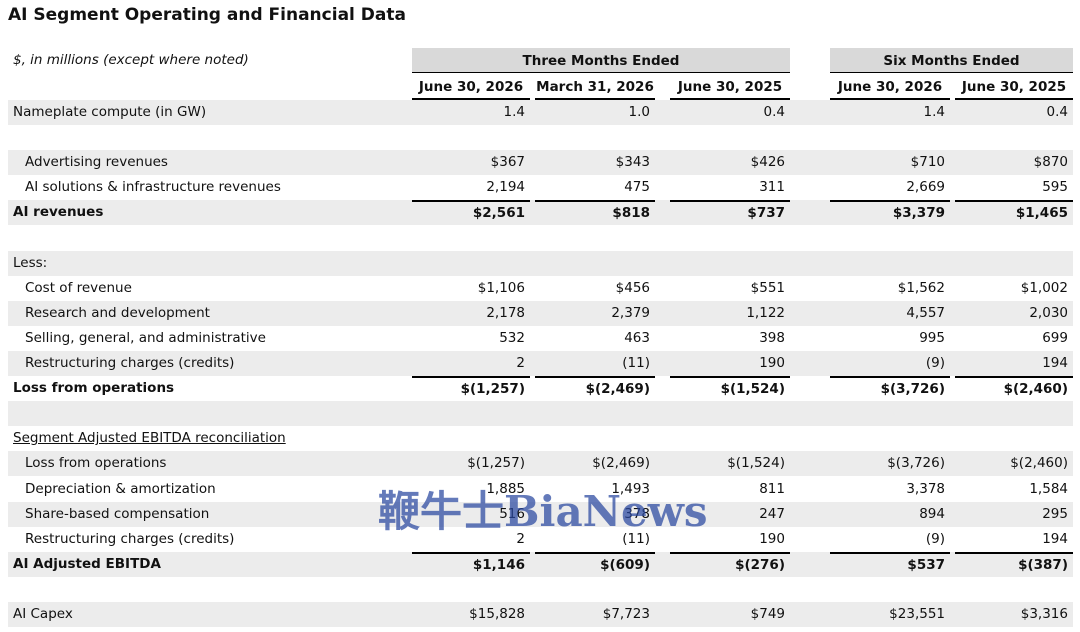 This screenshot has height=632, width=1080. What do you see at coordinates (921, 287) in the screenshot?
I see `value-cell: $1,562` at bounding box center [921, 287].